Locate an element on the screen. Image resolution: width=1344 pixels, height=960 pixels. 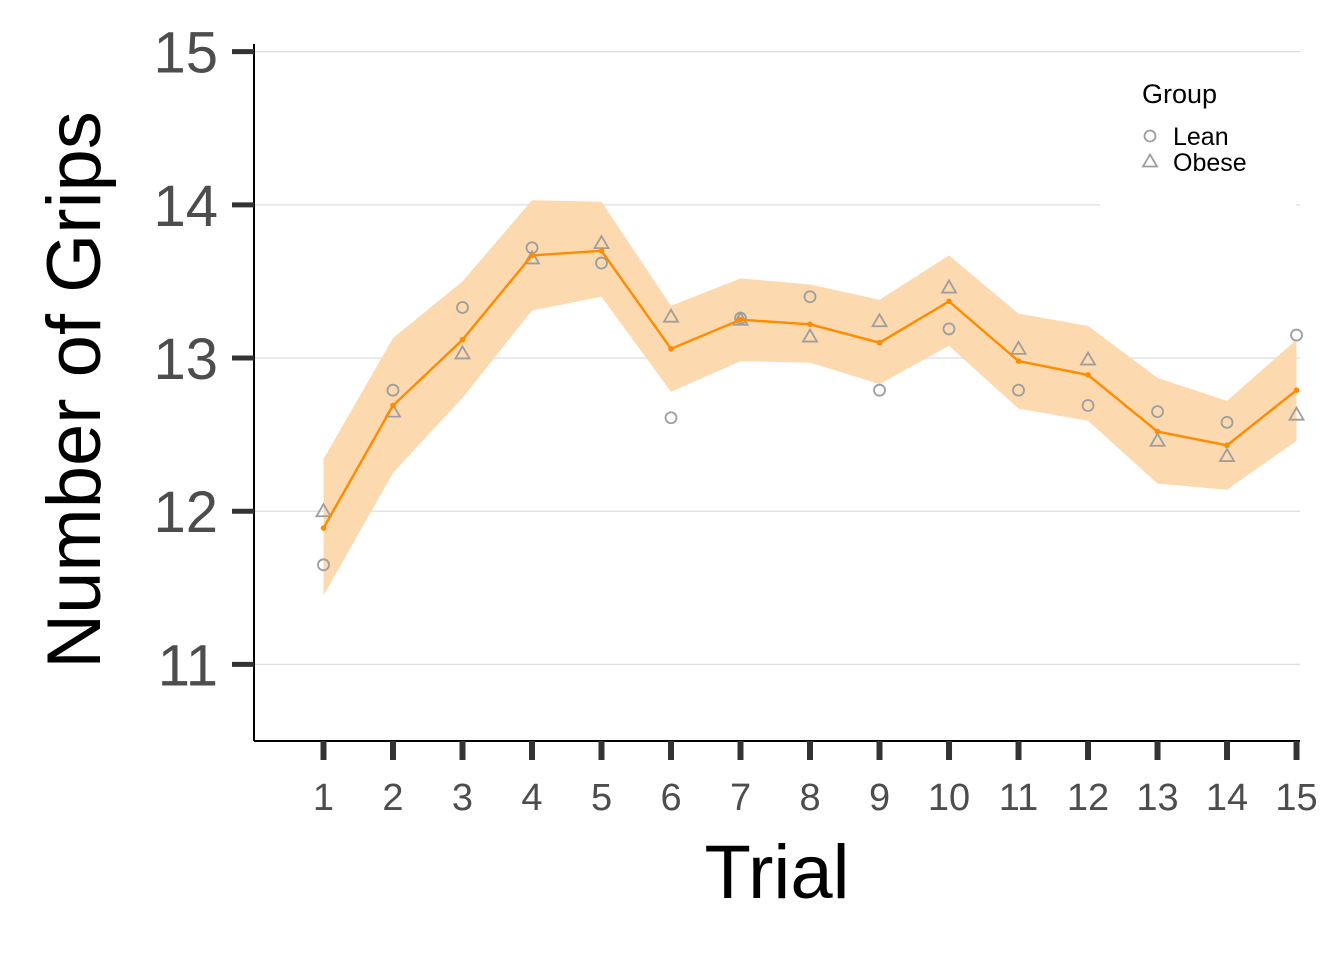
y-tick-label-13: 13 is located at coordinates (185, 359).